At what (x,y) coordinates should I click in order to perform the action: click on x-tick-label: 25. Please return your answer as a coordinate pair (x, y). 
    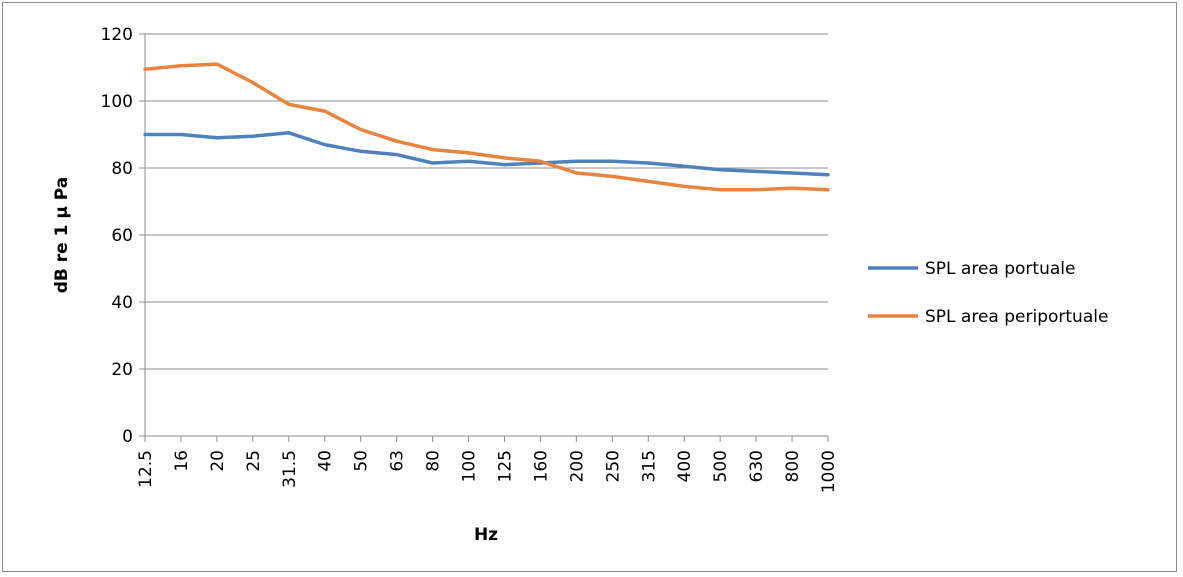
    Looking at the image, I should click on (254, 461).